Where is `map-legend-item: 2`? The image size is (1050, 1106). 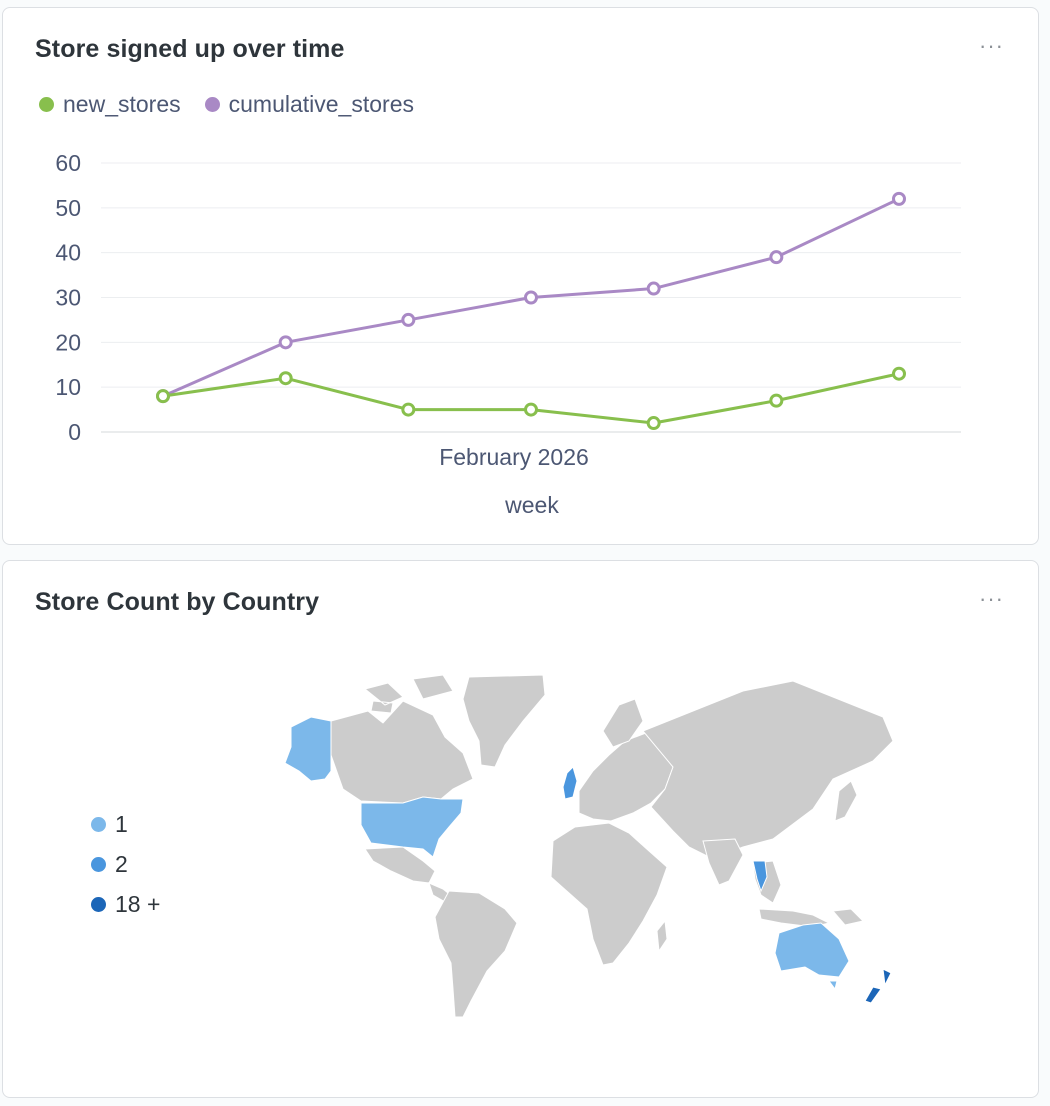 map-legend-item: 2 is located at coordinates (125, 864).